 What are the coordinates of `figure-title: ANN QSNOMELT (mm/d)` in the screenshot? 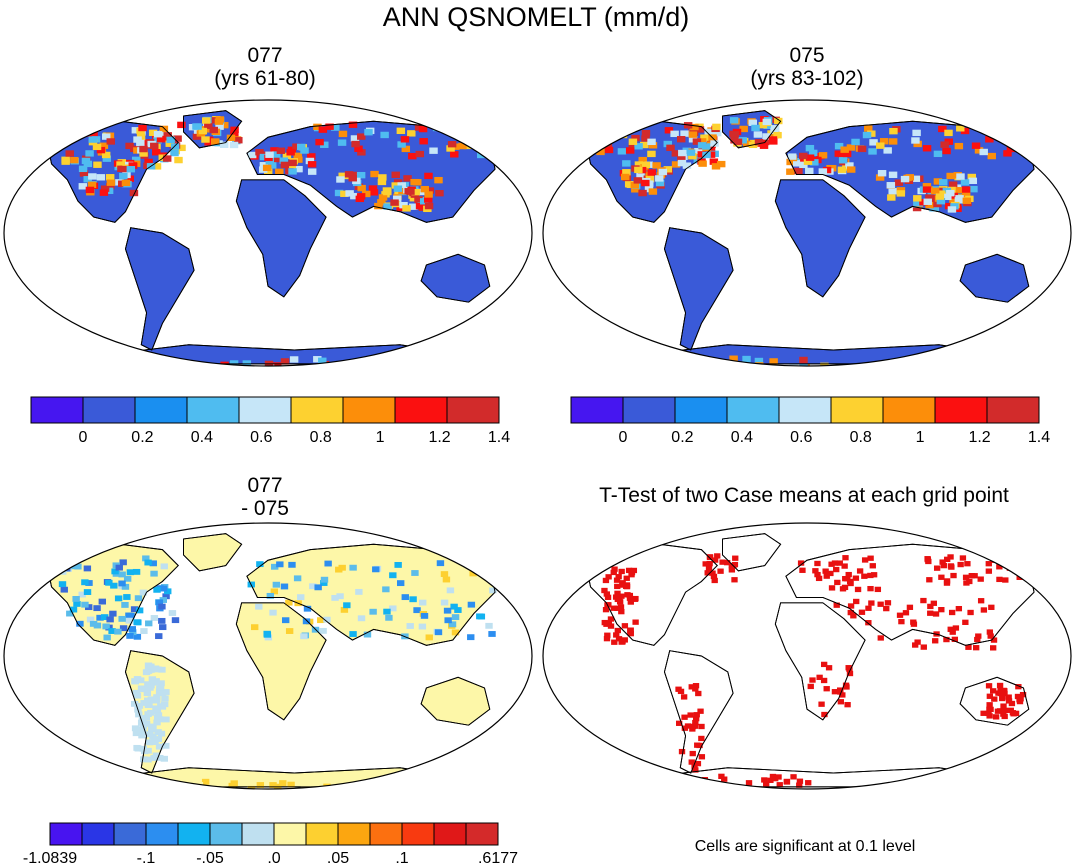 It's located at (536, 17).